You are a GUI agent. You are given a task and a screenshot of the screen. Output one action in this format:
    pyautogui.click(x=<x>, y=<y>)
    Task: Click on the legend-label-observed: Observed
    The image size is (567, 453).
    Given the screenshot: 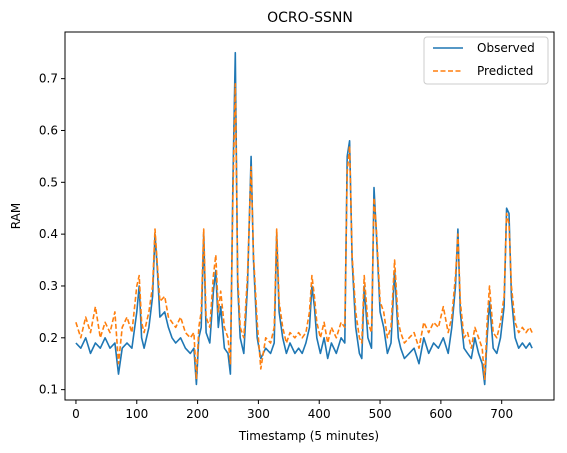 What is the action you would take?
    pyautogui.click(x=506, y=48)
    